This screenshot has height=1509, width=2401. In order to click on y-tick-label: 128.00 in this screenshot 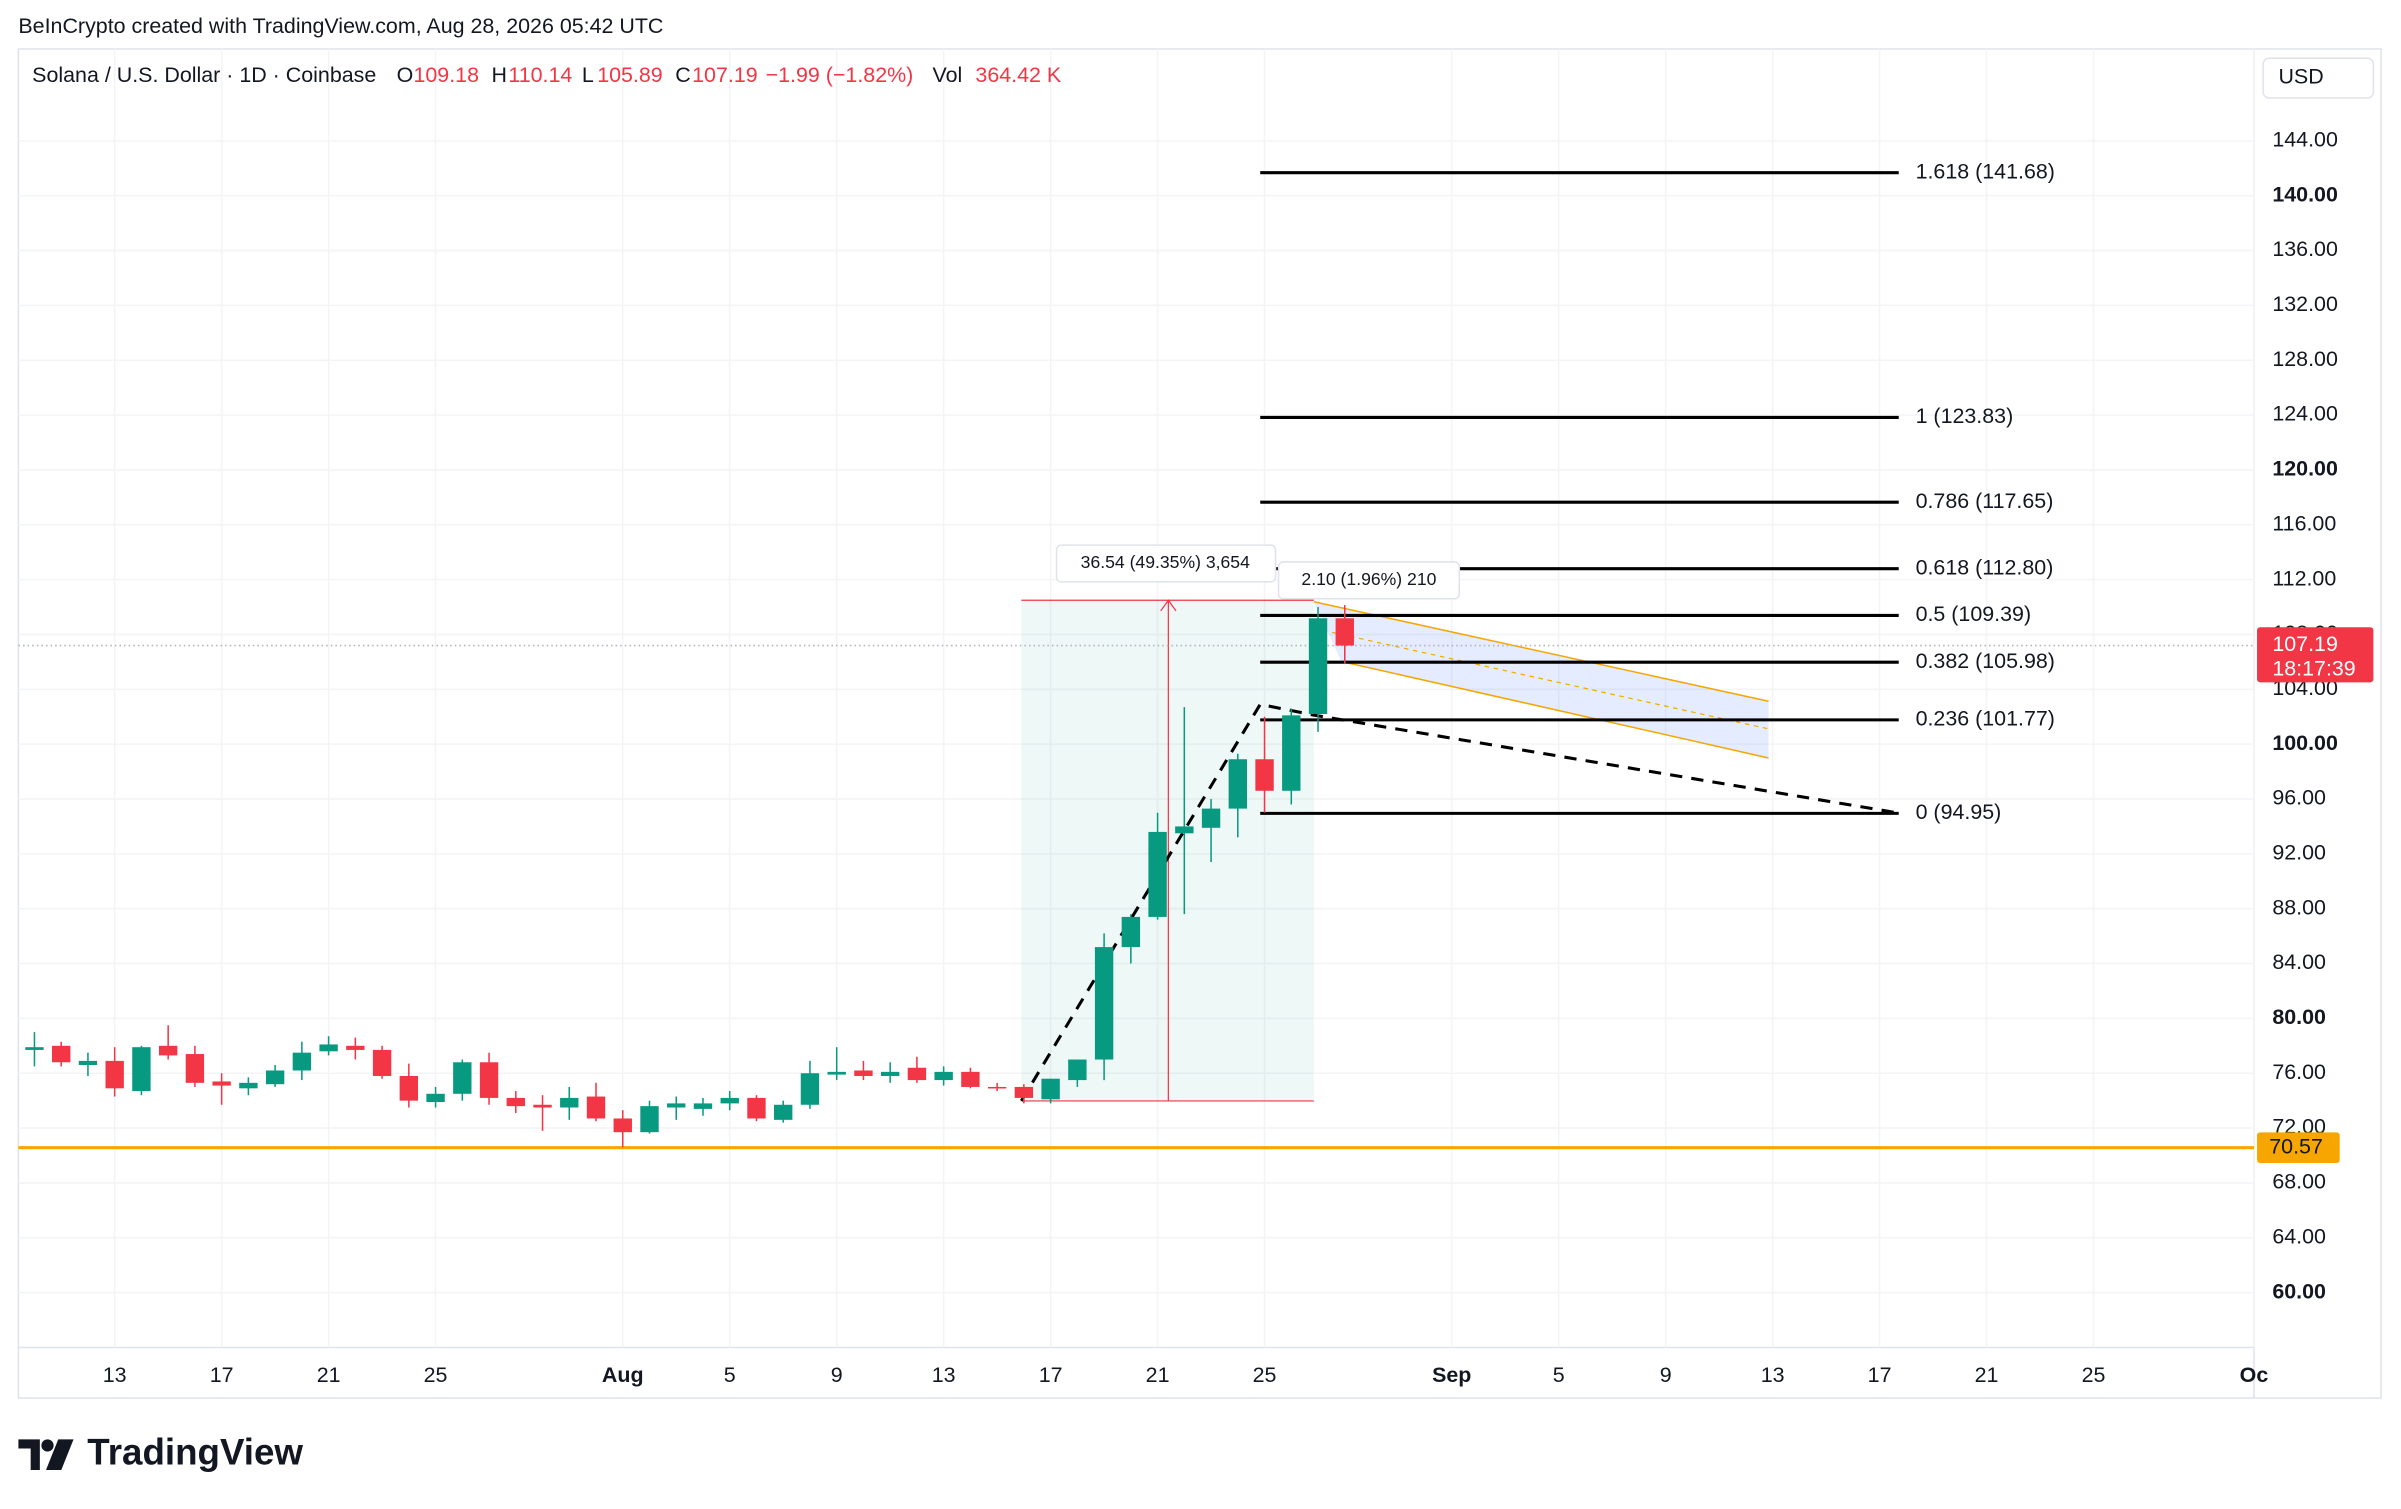, I will do `click(2305, 359)`.